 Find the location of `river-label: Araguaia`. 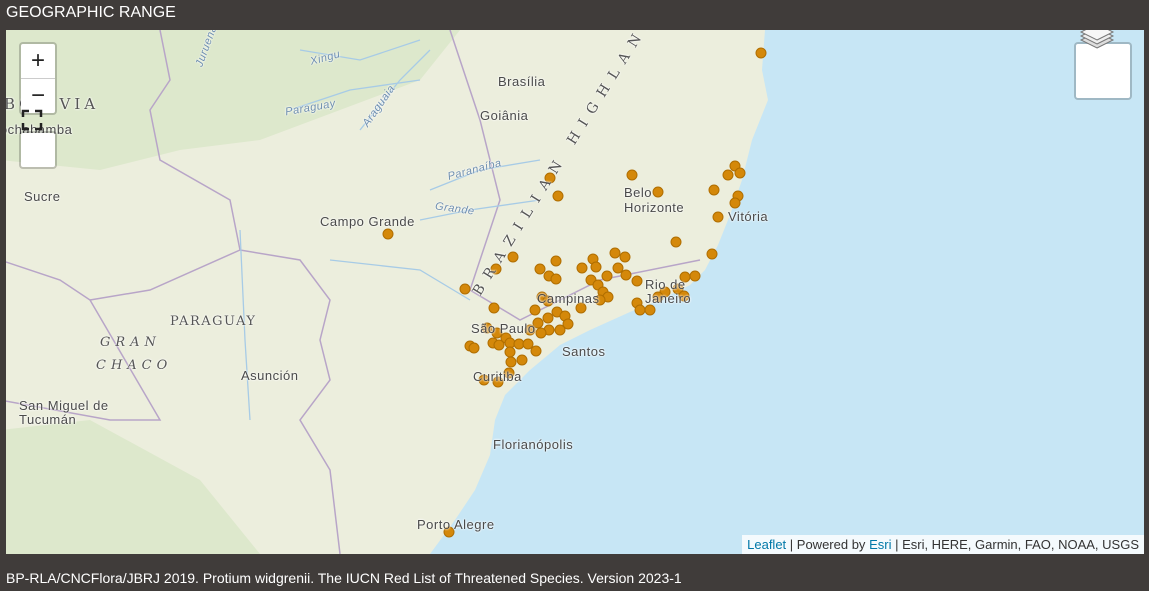

river-label: Araguaia is located at coordinates (379, 106).